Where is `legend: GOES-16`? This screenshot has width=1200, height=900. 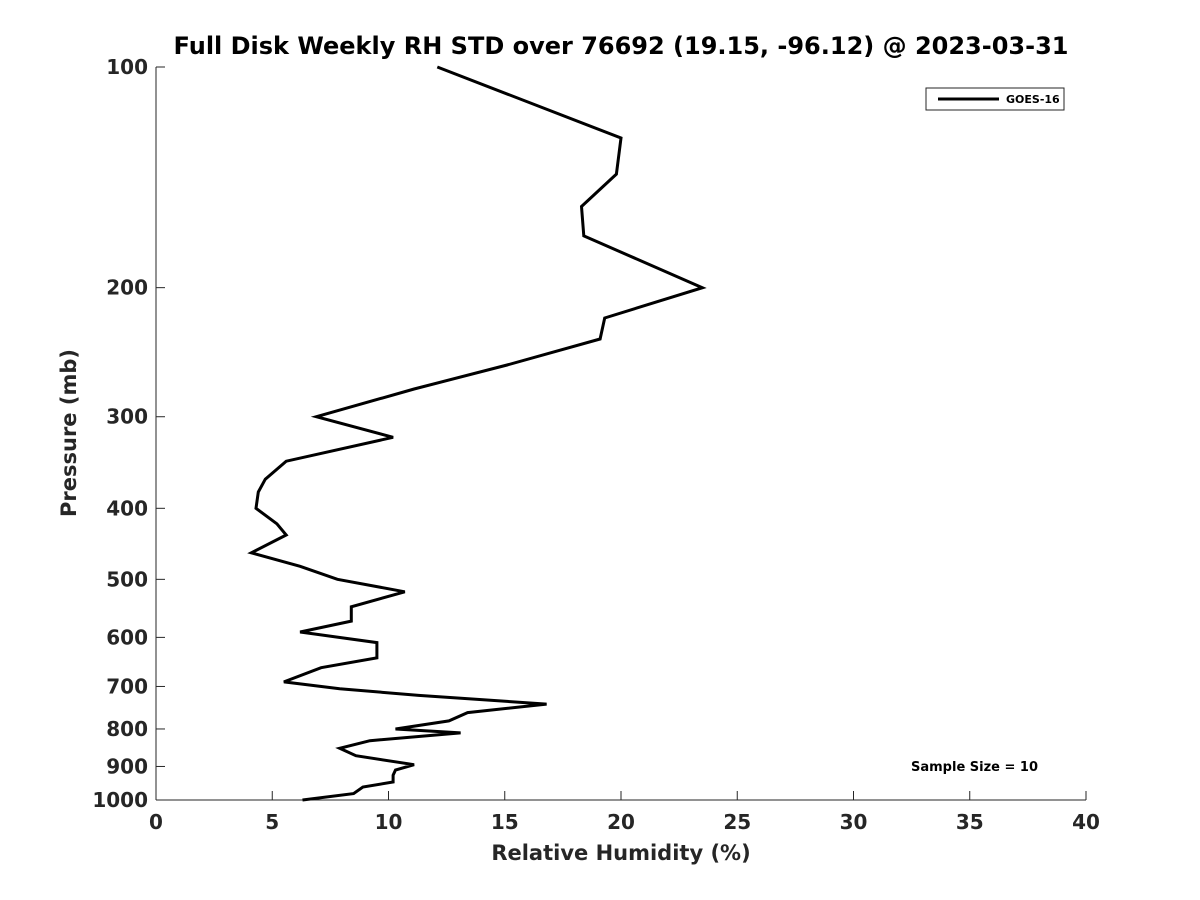
legend: GOES-16 is located at coordinates (995, 99).